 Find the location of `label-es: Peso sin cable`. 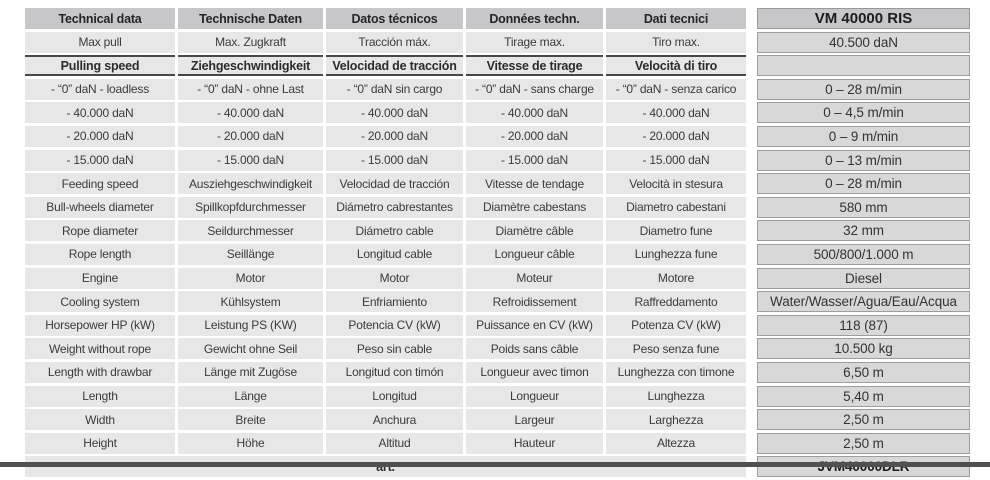

label-es: Peso sin cable is located at coordinates (394, 349).